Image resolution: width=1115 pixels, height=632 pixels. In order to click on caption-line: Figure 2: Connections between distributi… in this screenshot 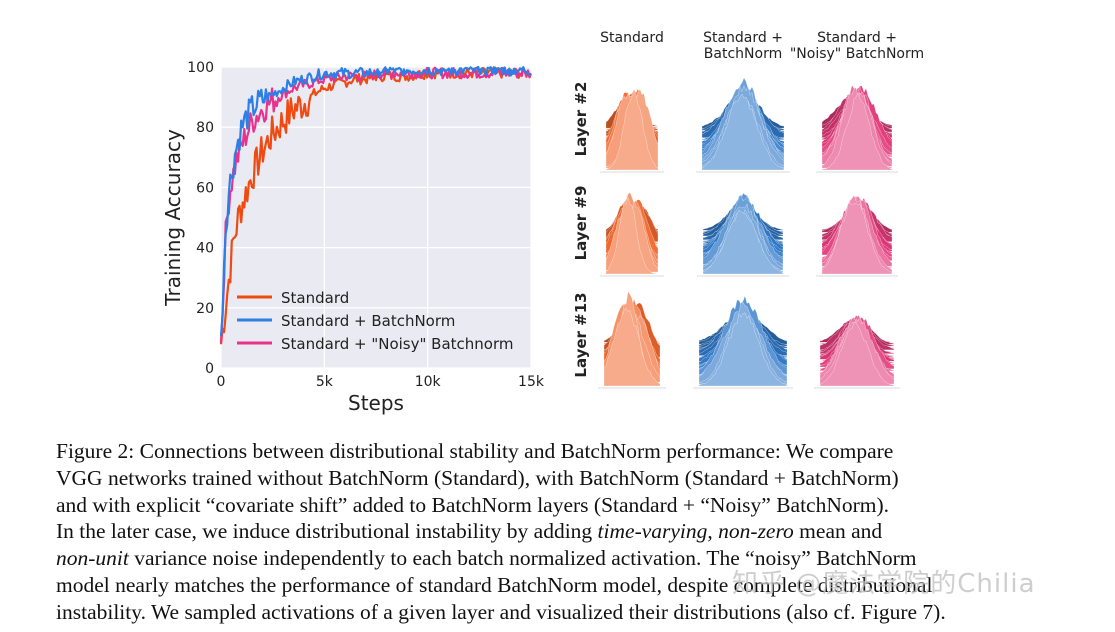, I will do `click(556, 451)`.